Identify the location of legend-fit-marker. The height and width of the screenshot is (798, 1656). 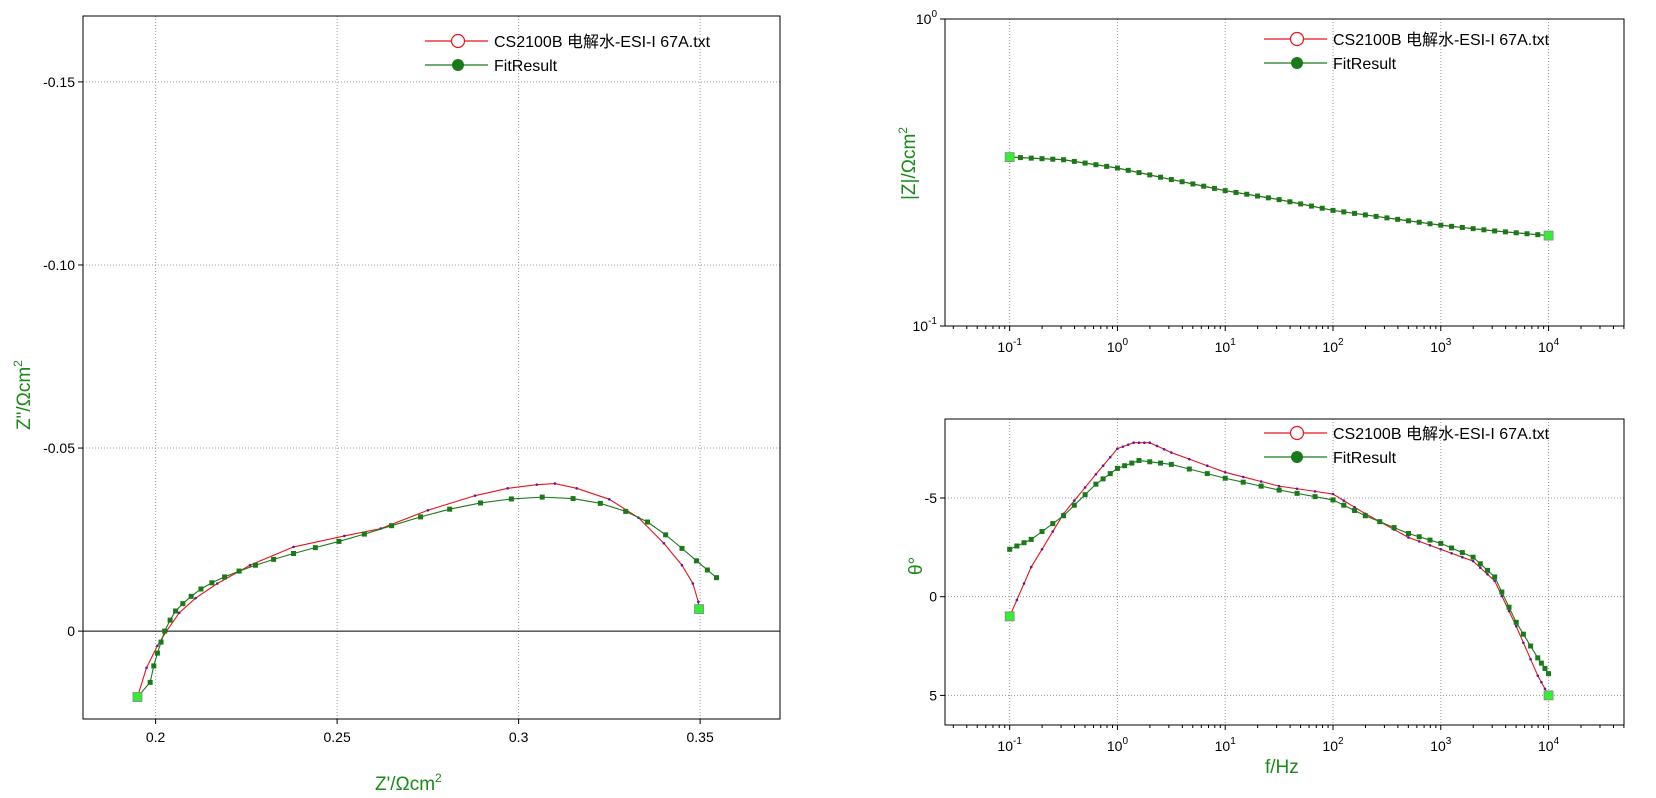
(458, 65).